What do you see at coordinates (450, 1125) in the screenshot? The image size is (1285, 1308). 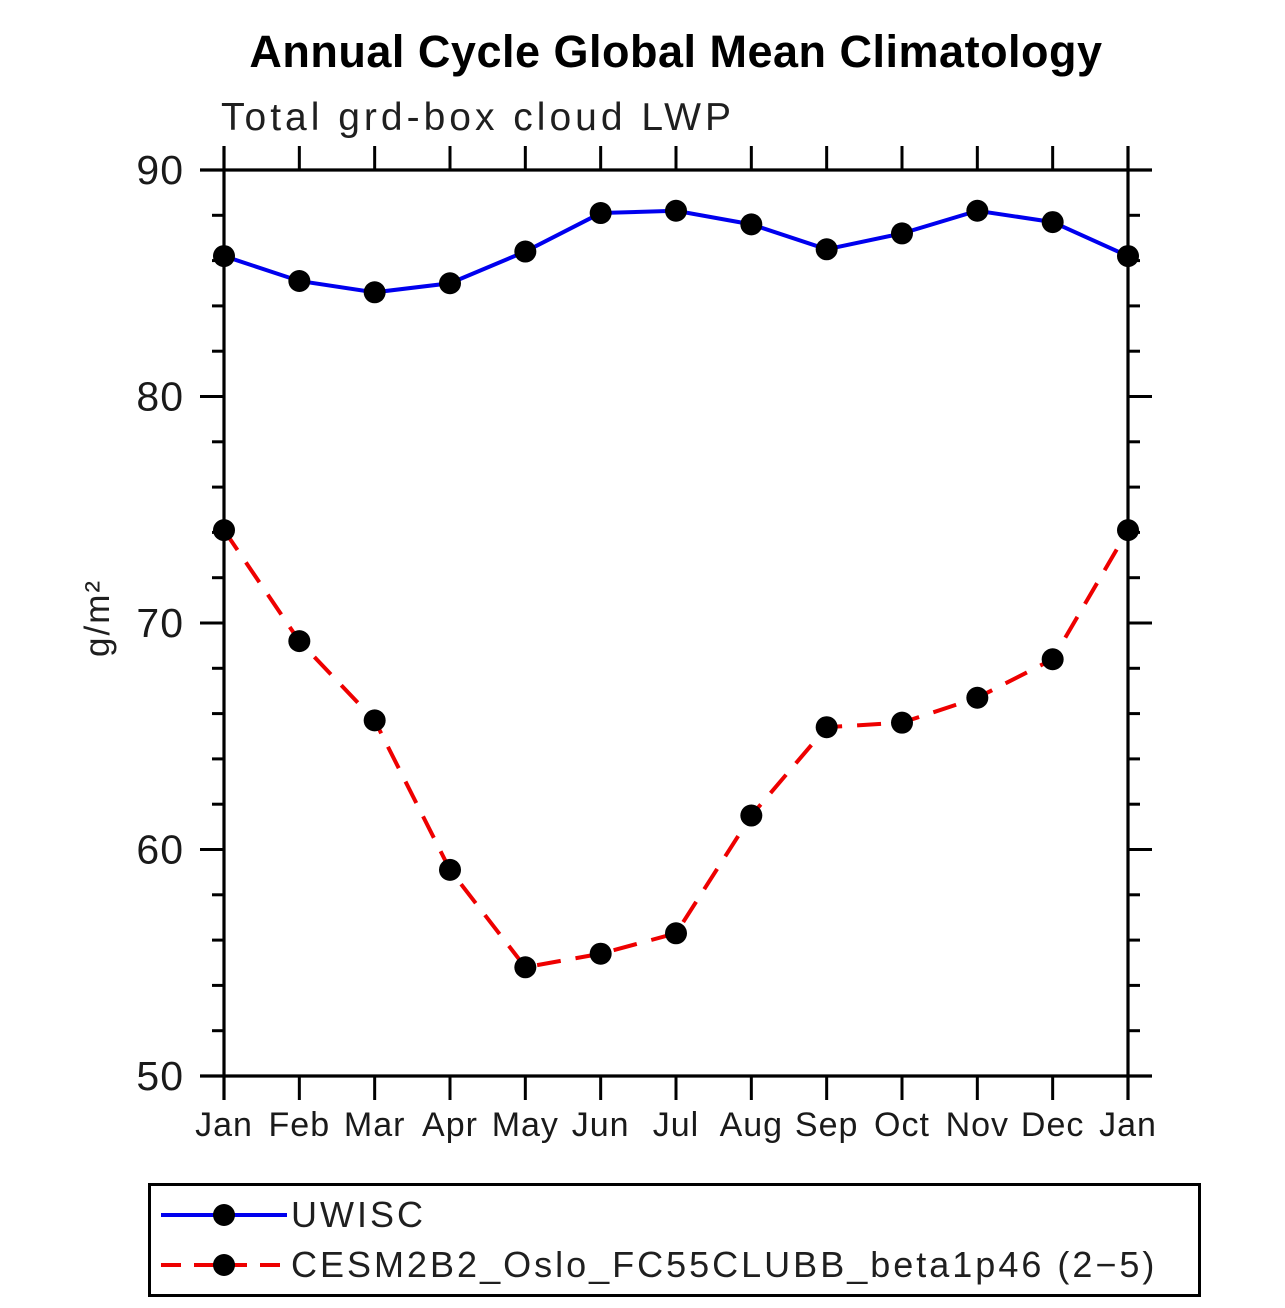 I see `x-tick-label: Apr` at bounding box center [450, 1125].